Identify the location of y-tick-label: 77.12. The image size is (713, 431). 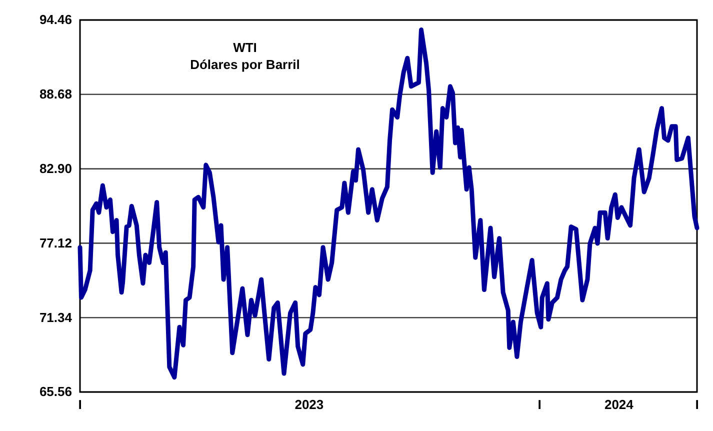
(55, 242).